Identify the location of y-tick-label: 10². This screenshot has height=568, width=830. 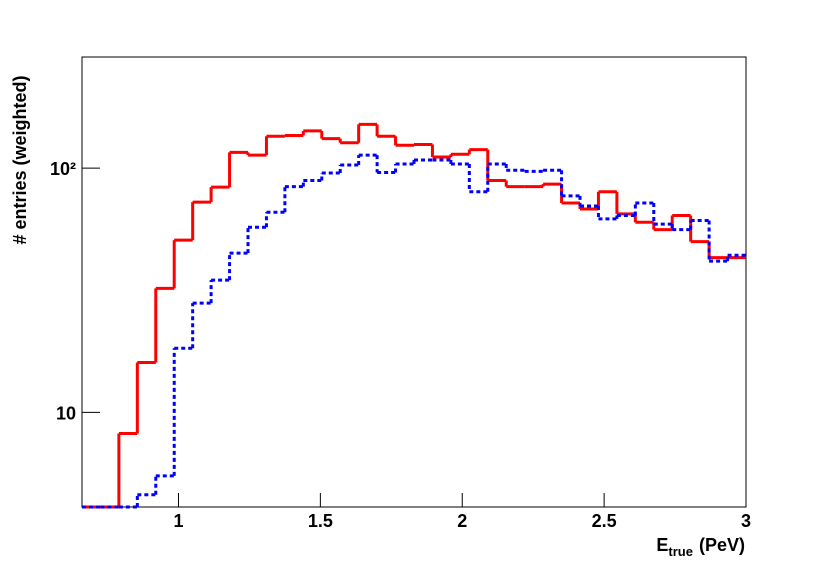
(63, 169).